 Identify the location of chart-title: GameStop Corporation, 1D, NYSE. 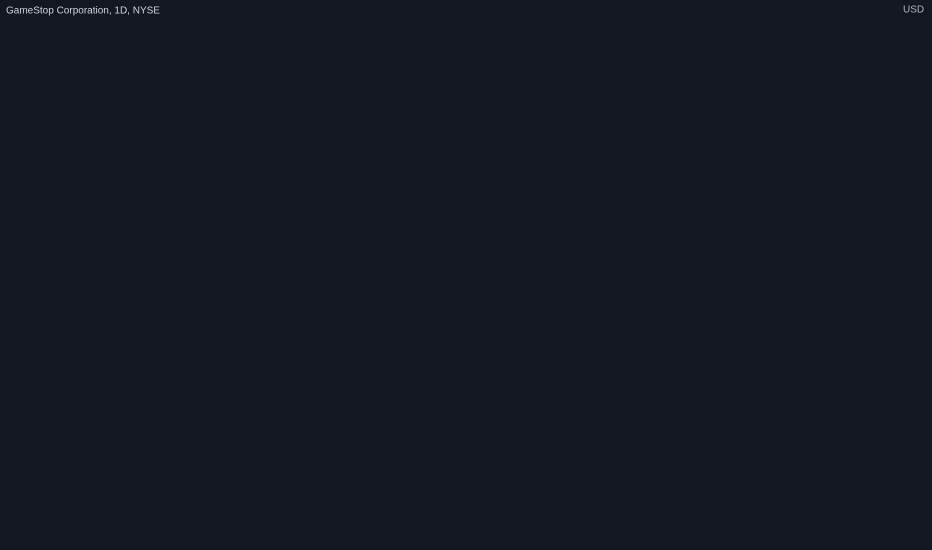
(83, 11).